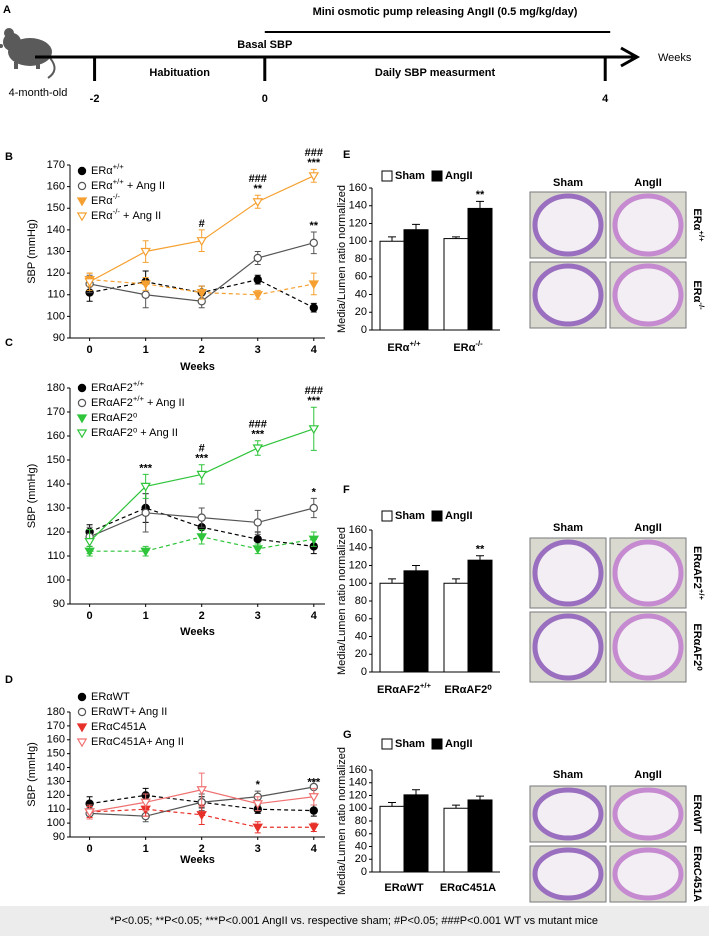 This screenshot has width=709, height=938. What do you see at coordinates (648, 183) in the screenshot?
I see `histology-column-label: AngII` at bounding box center [648, 183].